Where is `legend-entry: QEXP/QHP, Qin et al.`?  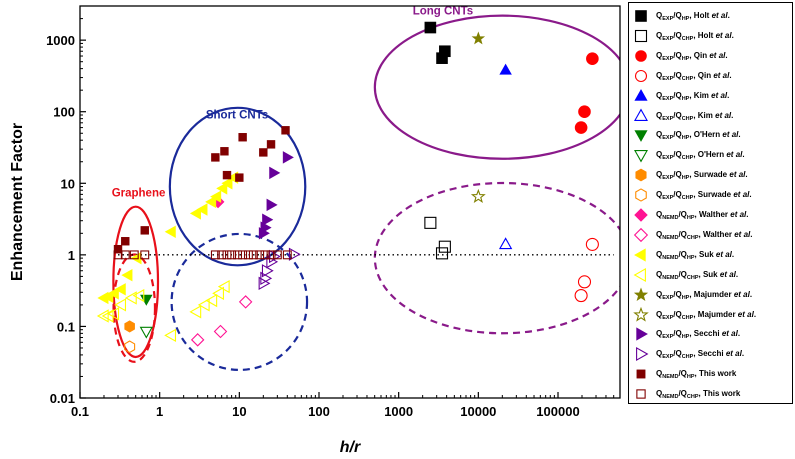 legend-entry: QEXP/QHP, Qin et al. is located at coordinates (711, 56).